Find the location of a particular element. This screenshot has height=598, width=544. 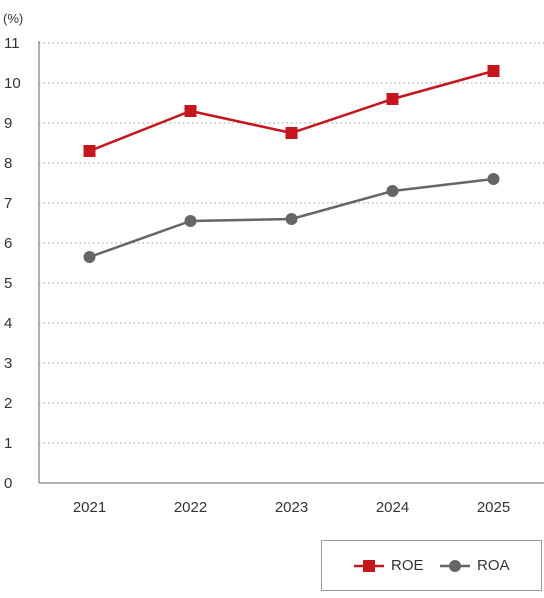

y-tick-label-1: 1 is located at coordinates (8, 443).